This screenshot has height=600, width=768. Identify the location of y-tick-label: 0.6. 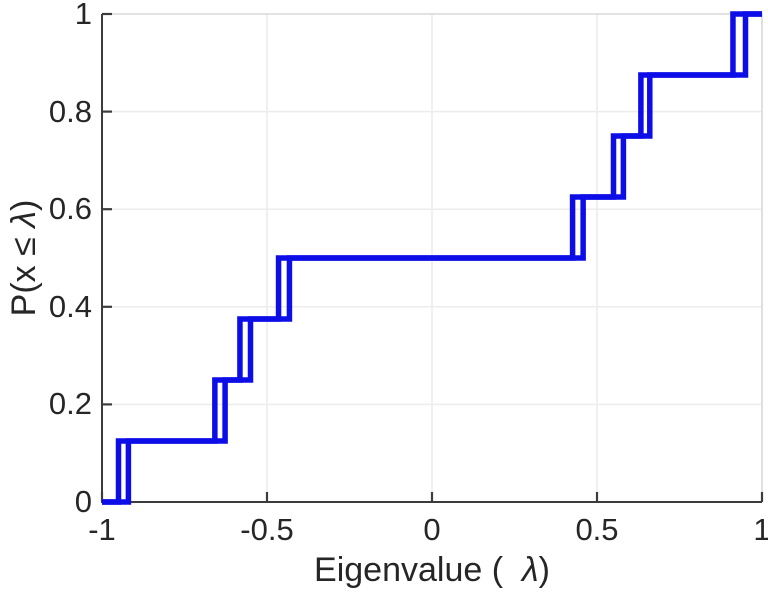
(70, 209).